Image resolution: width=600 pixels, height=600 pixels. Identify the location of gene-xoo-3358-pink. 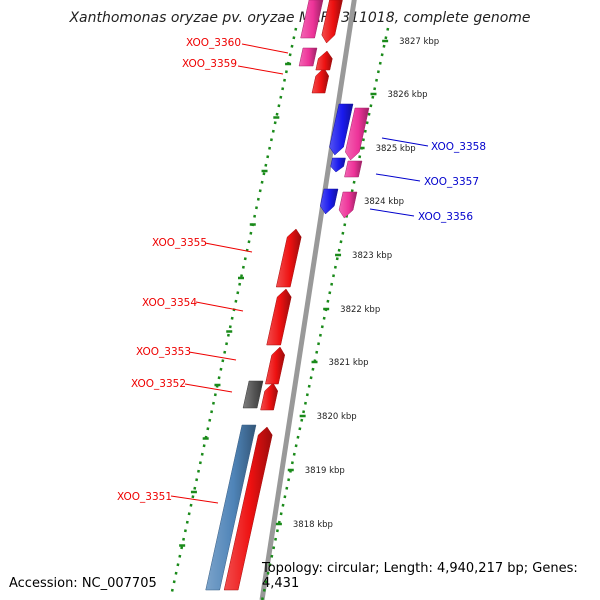
(357, 134).